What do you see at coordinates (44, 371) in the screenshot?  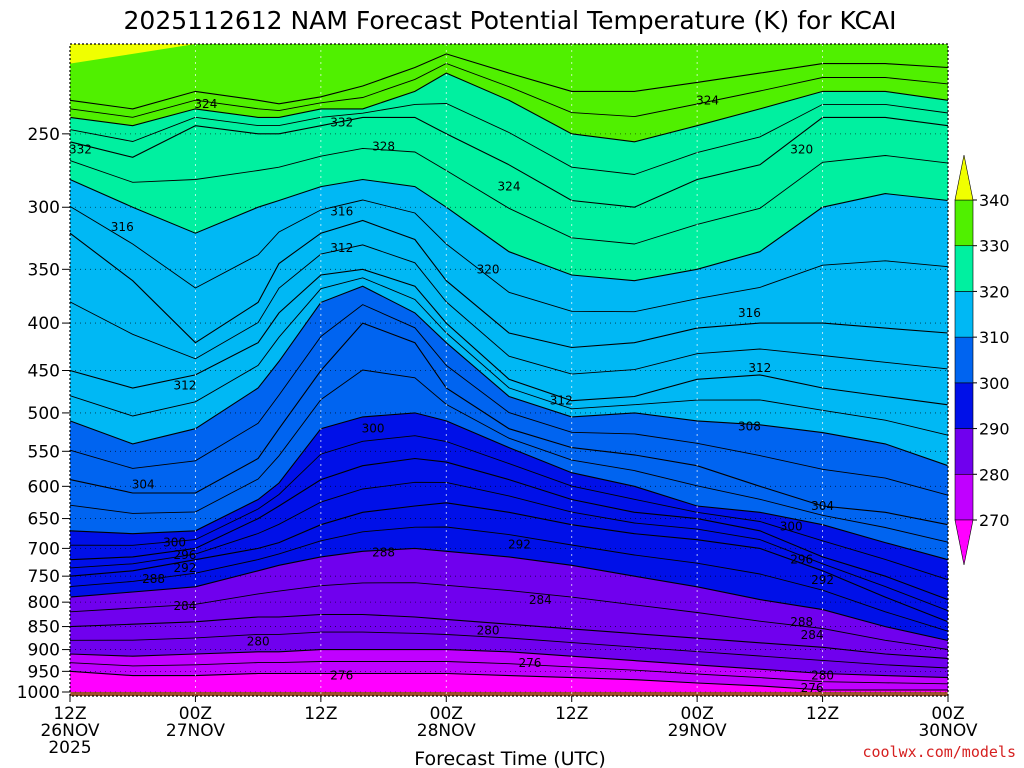 I see `y-tick-label: 450` at bounding box center [44, 371].